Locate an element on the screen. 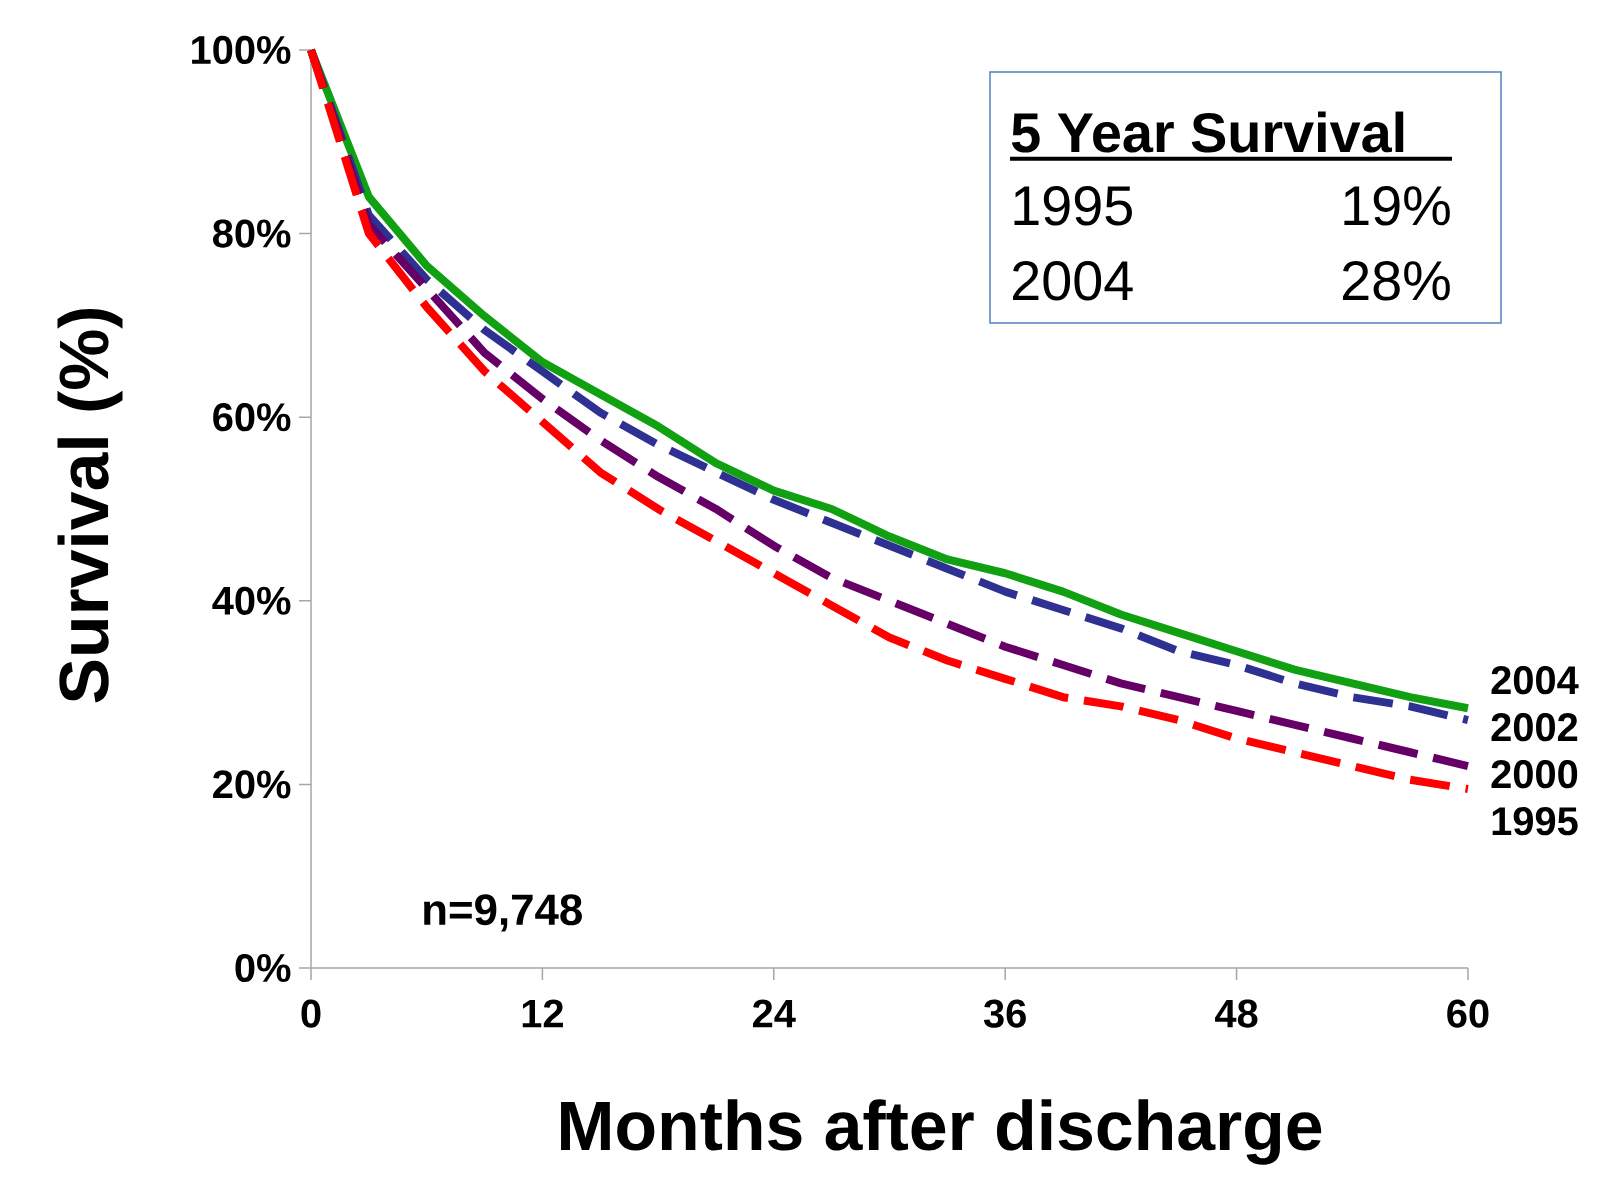 This screenshot has width=1620, height=1202. annotation: 19% is located at coordinates (1397, 206).